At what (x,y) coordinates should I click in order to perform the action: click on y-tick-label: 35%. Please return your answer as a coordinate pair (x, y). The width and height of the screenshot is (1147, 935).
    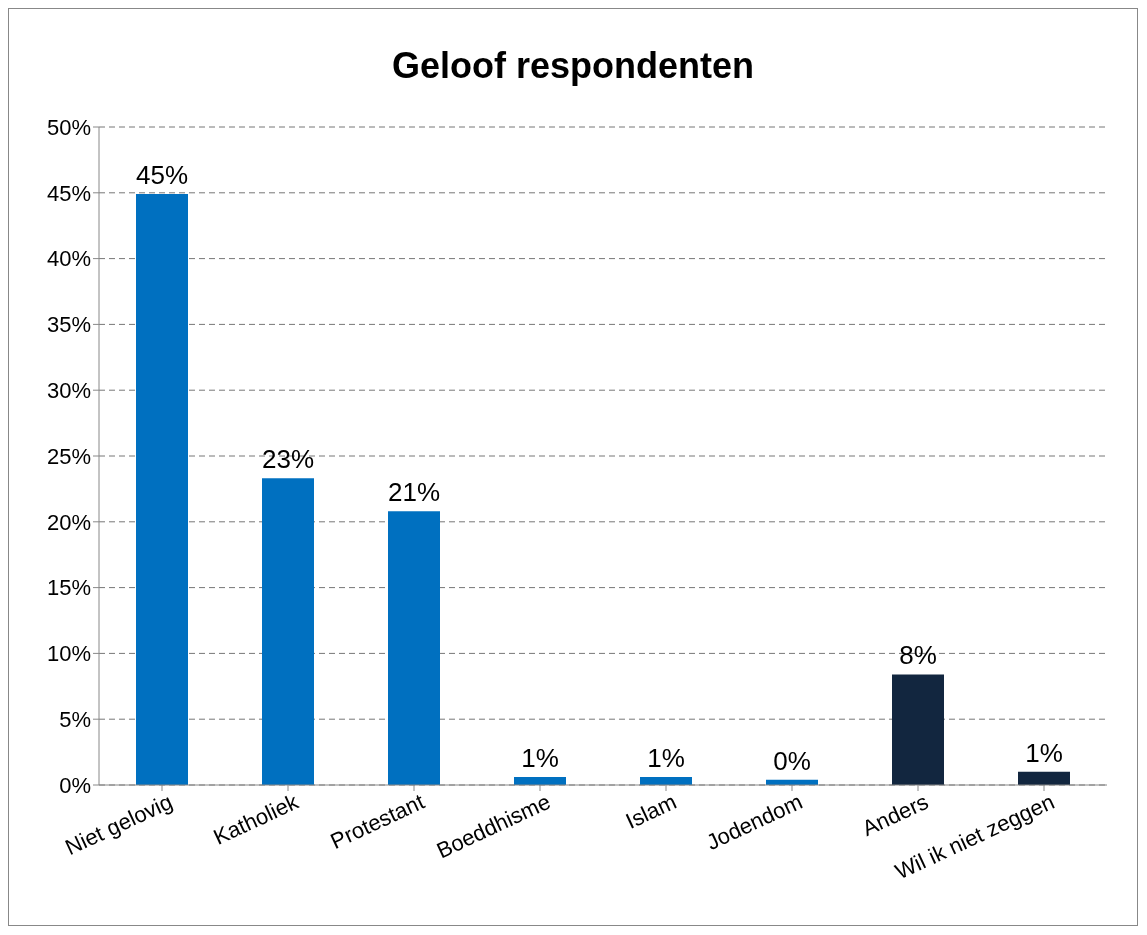
    Looking at the image, I should click on (68, 325).